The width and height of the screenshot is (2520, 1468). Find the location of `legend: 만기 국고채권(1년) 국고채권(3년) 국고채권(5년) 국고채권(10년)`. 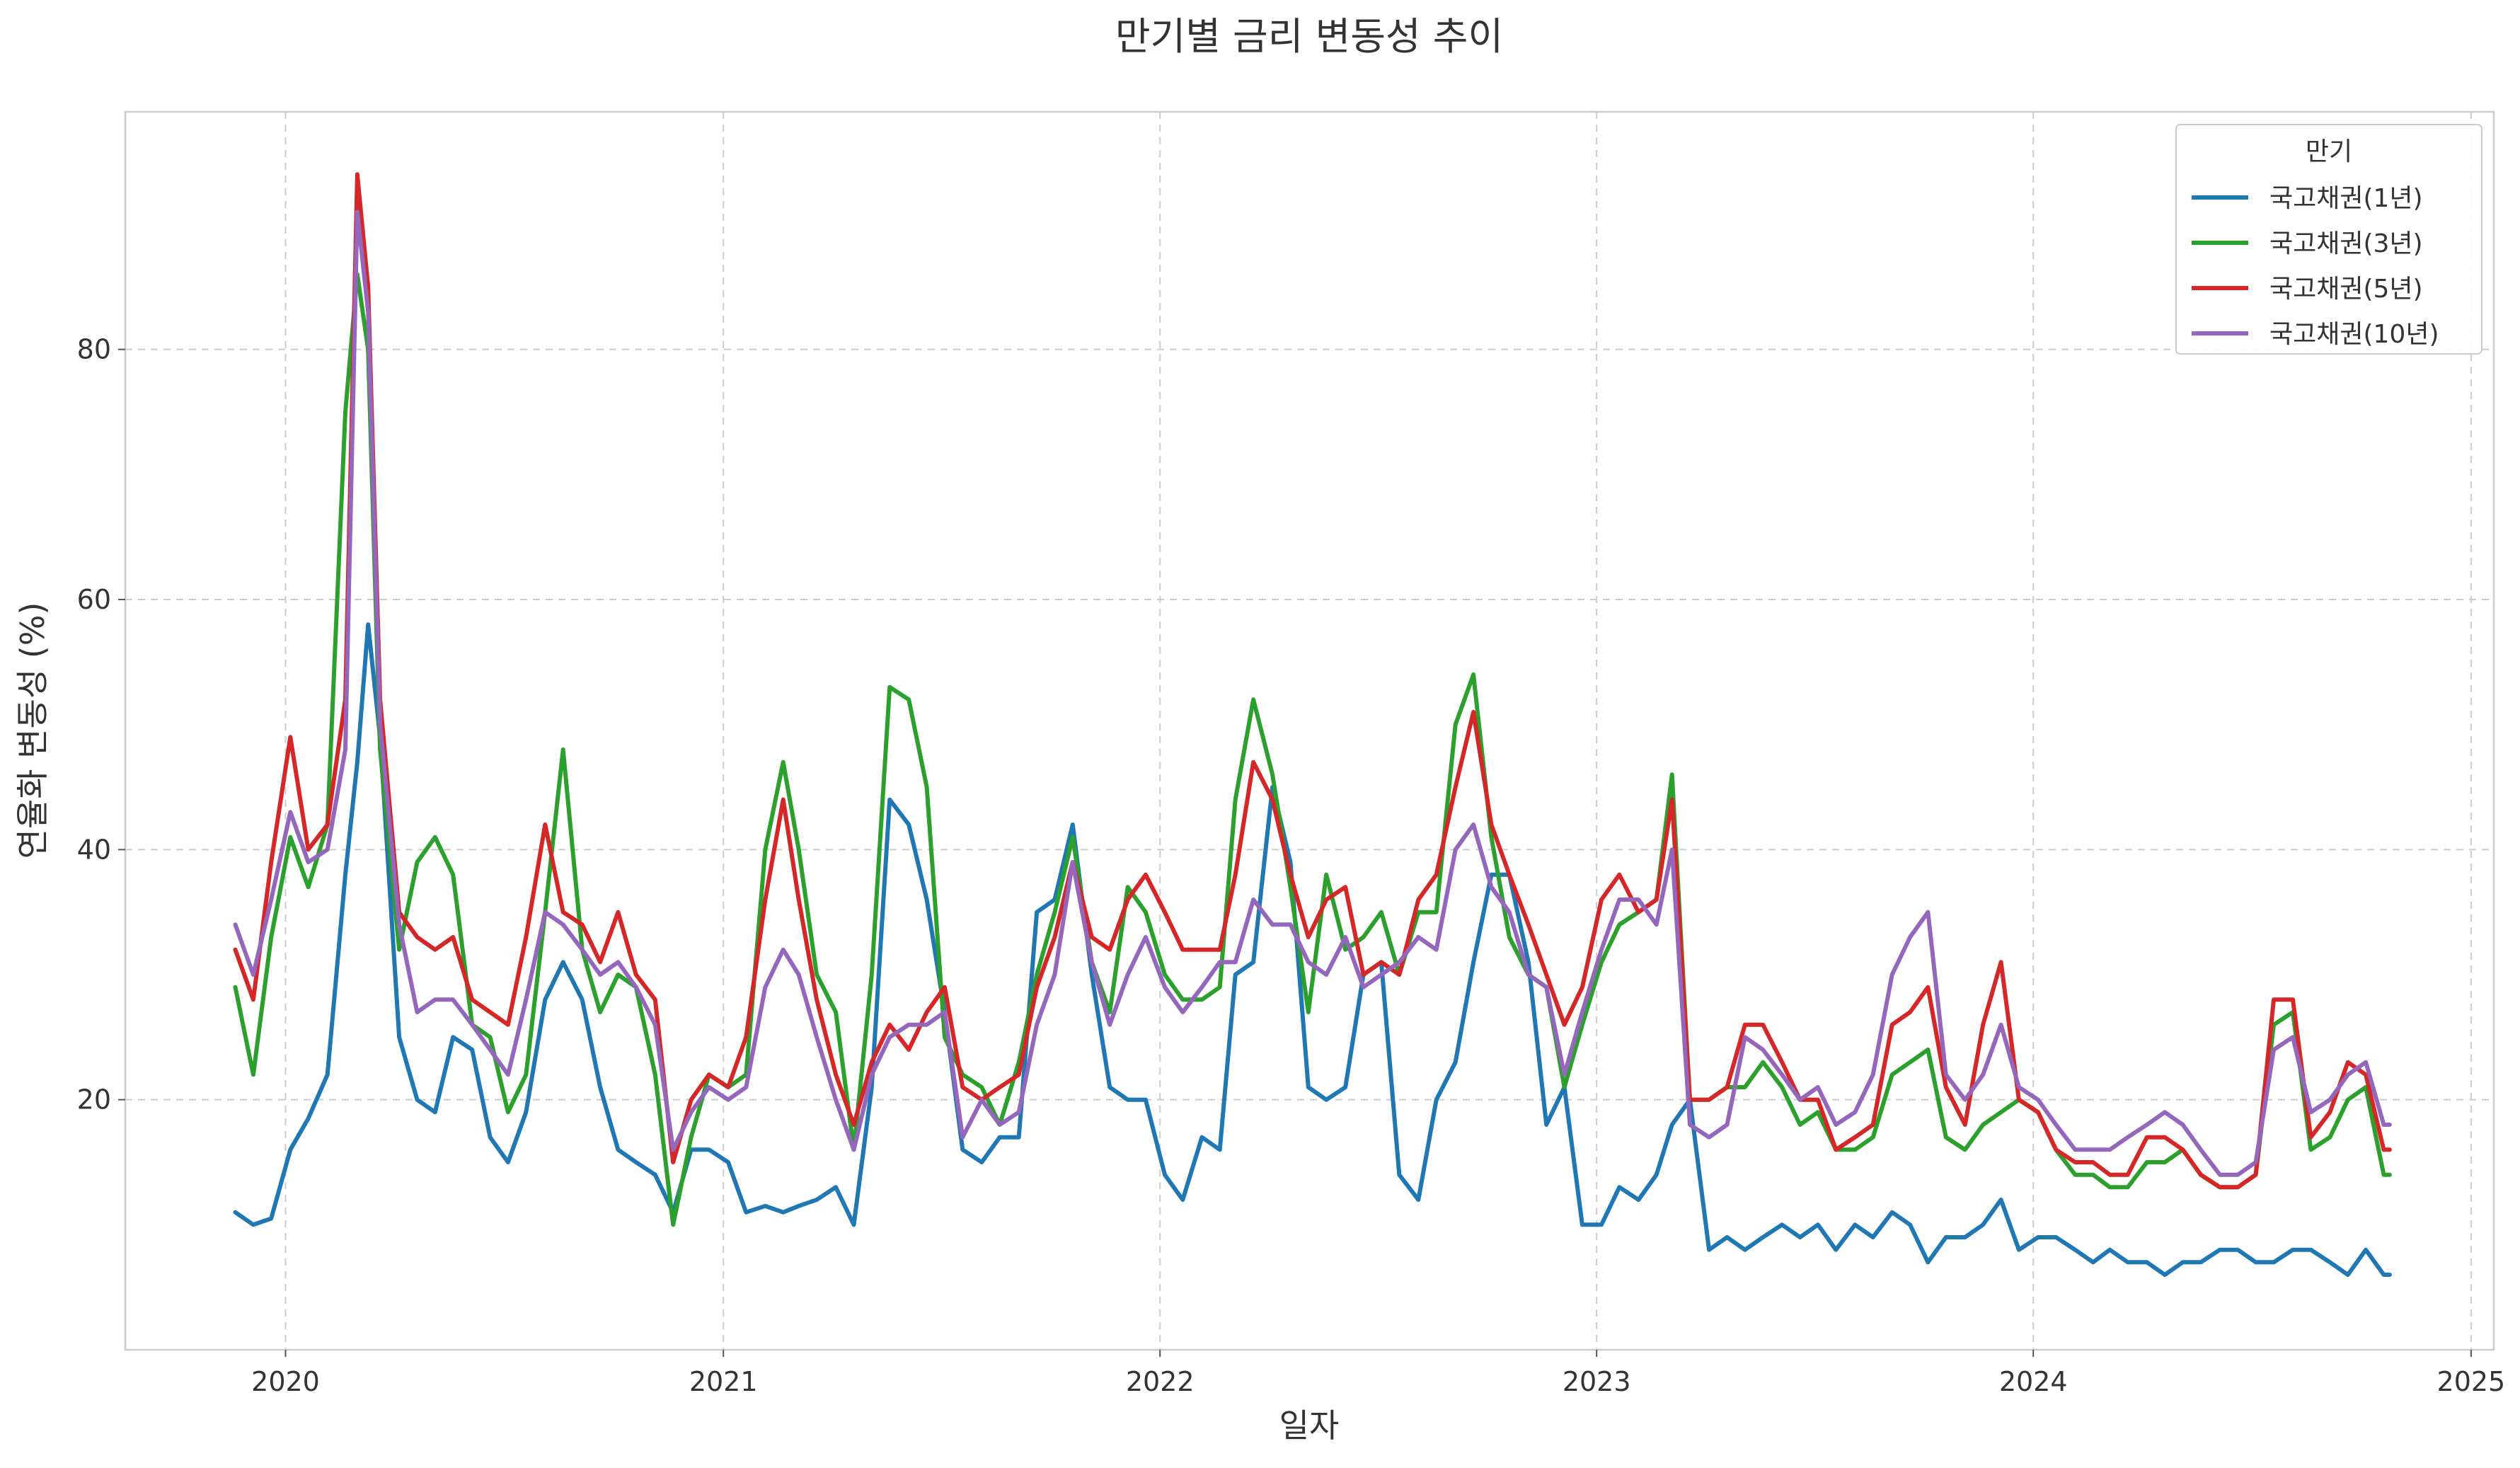

legend: 만기 국고채권(1년) 국고채권(3년) 국고채권(5년) 국고채권(10년) is located at coordinates (2328, 240).